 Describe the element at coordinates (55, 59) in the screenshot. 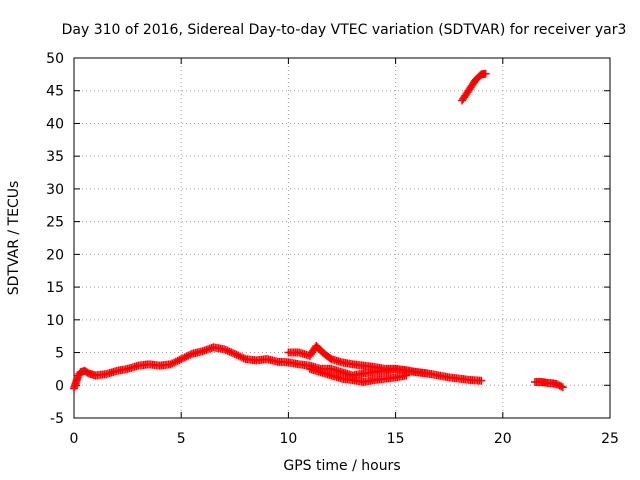

I see `y-tick-label: 50` at that location.